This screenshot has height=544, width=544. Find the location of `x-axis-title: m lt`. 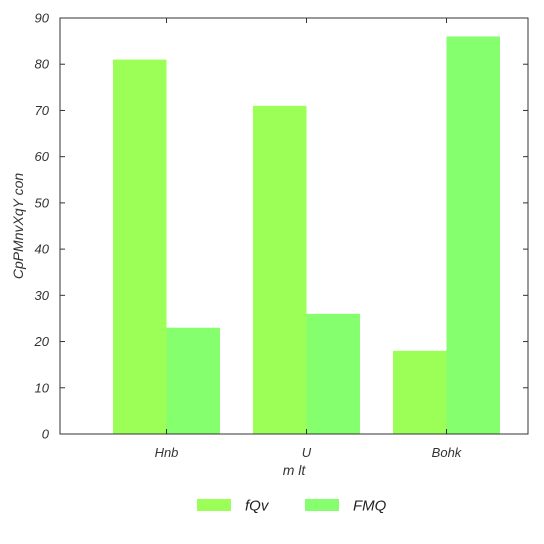

x-axis-title: m lt is located at coordinates (295, 470).